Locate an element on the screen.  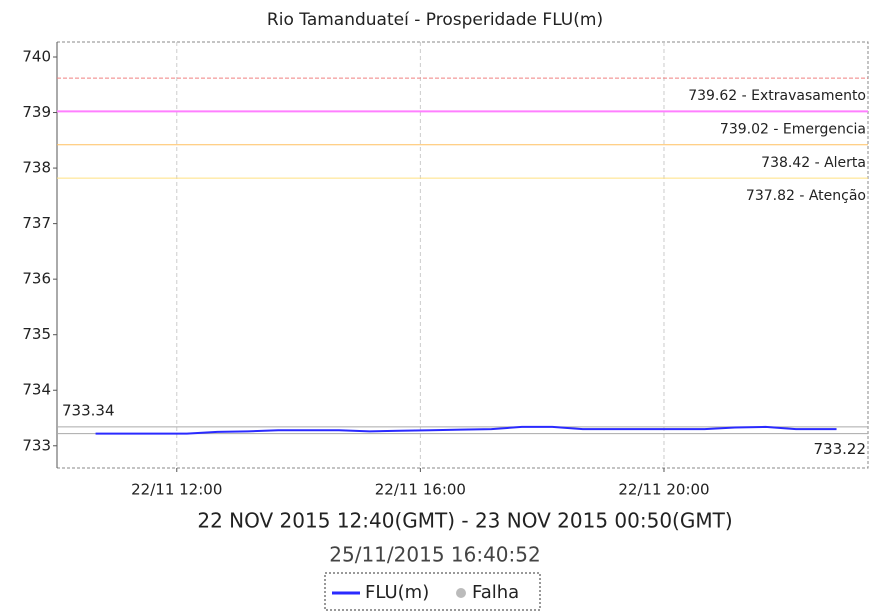
threshold-label: 739.02 - Emergencia is located at coordinates (793, 129).